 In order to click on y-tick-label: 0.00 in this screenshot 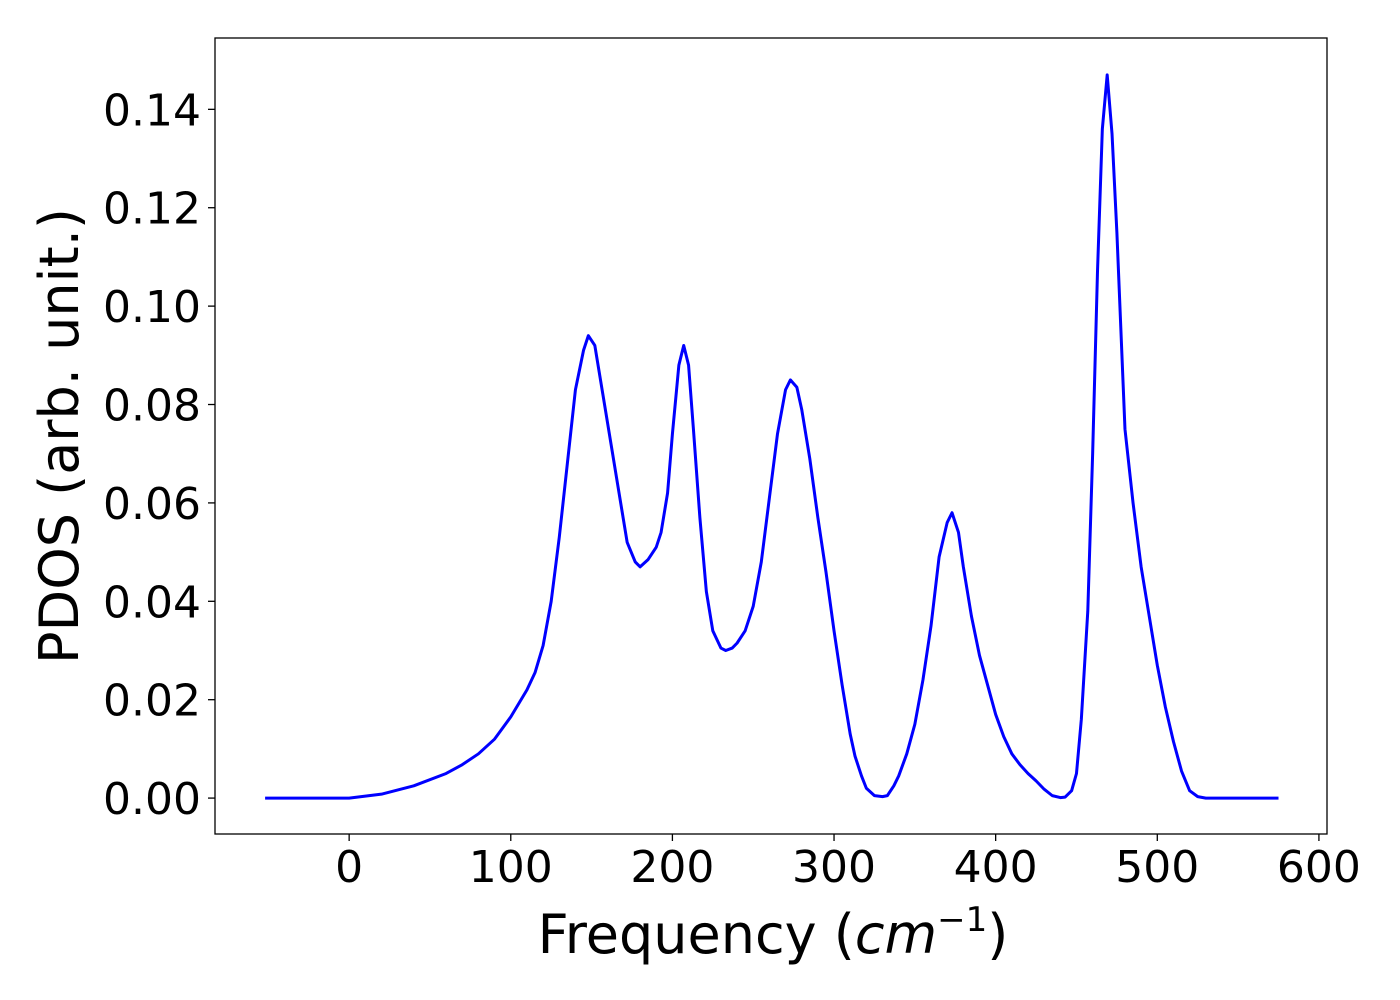, I will do `click(152, 799)`.